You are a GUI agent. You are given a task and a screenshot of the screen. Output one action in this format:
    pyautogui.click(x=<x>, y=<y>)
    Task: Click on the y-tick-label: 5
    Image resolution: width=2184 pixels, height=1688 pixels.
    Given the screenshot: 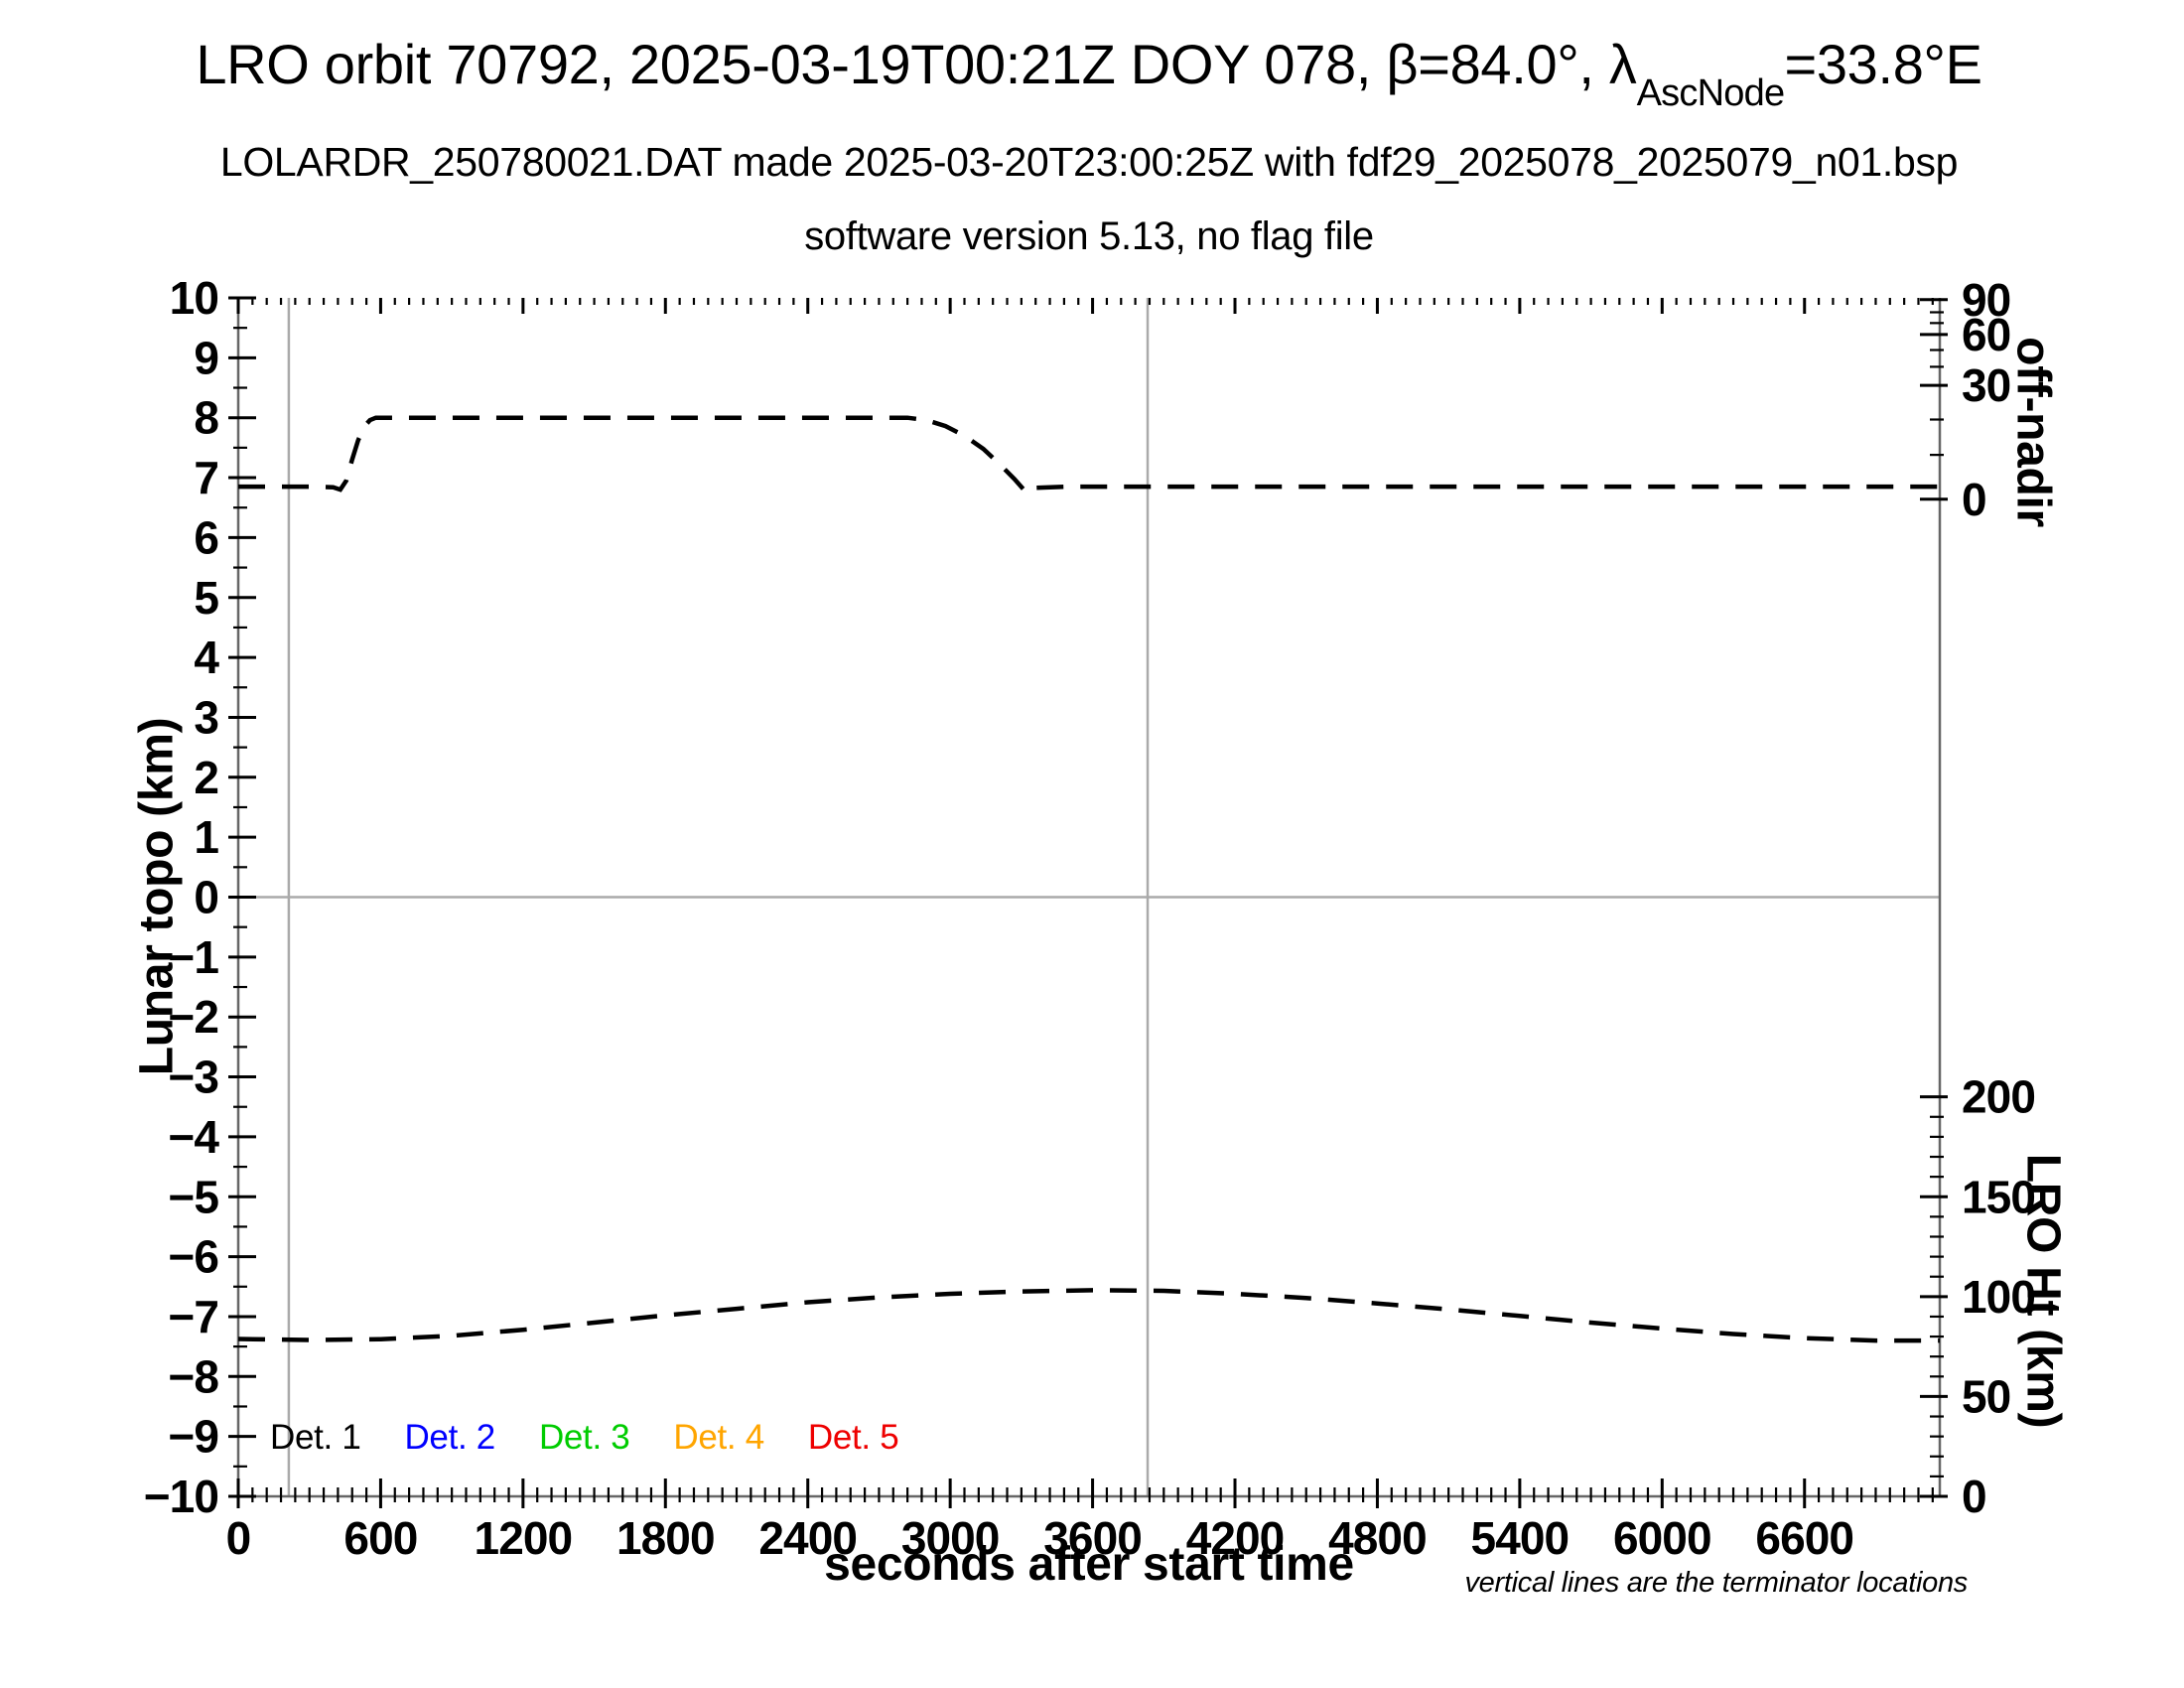 What is the action you would take?
    pyautogui.click(x=206, y=598)
    